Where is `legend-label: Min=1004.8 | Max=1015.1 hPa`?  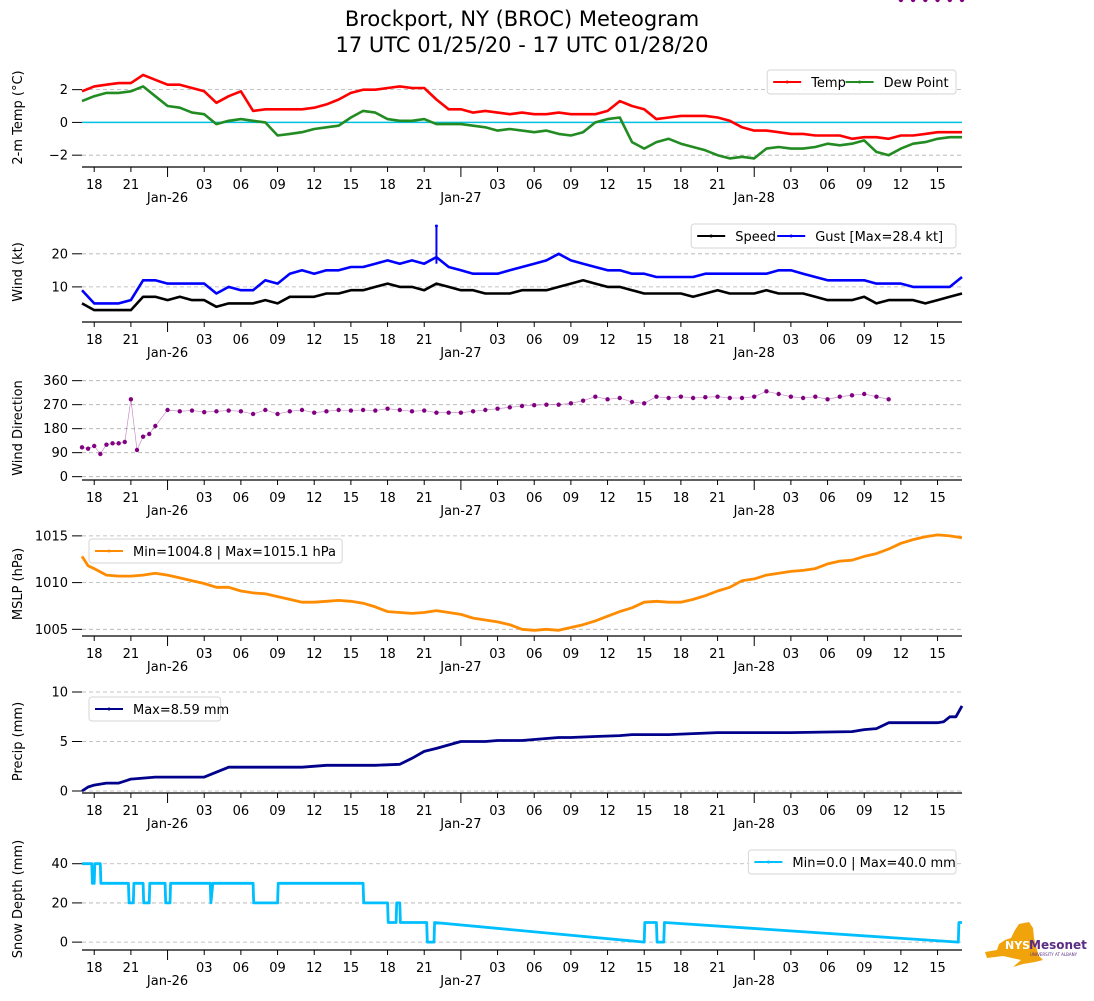
legend-label: Min=1004.8 | Max=1015.1 hPa is located at coordinates (234, 552).